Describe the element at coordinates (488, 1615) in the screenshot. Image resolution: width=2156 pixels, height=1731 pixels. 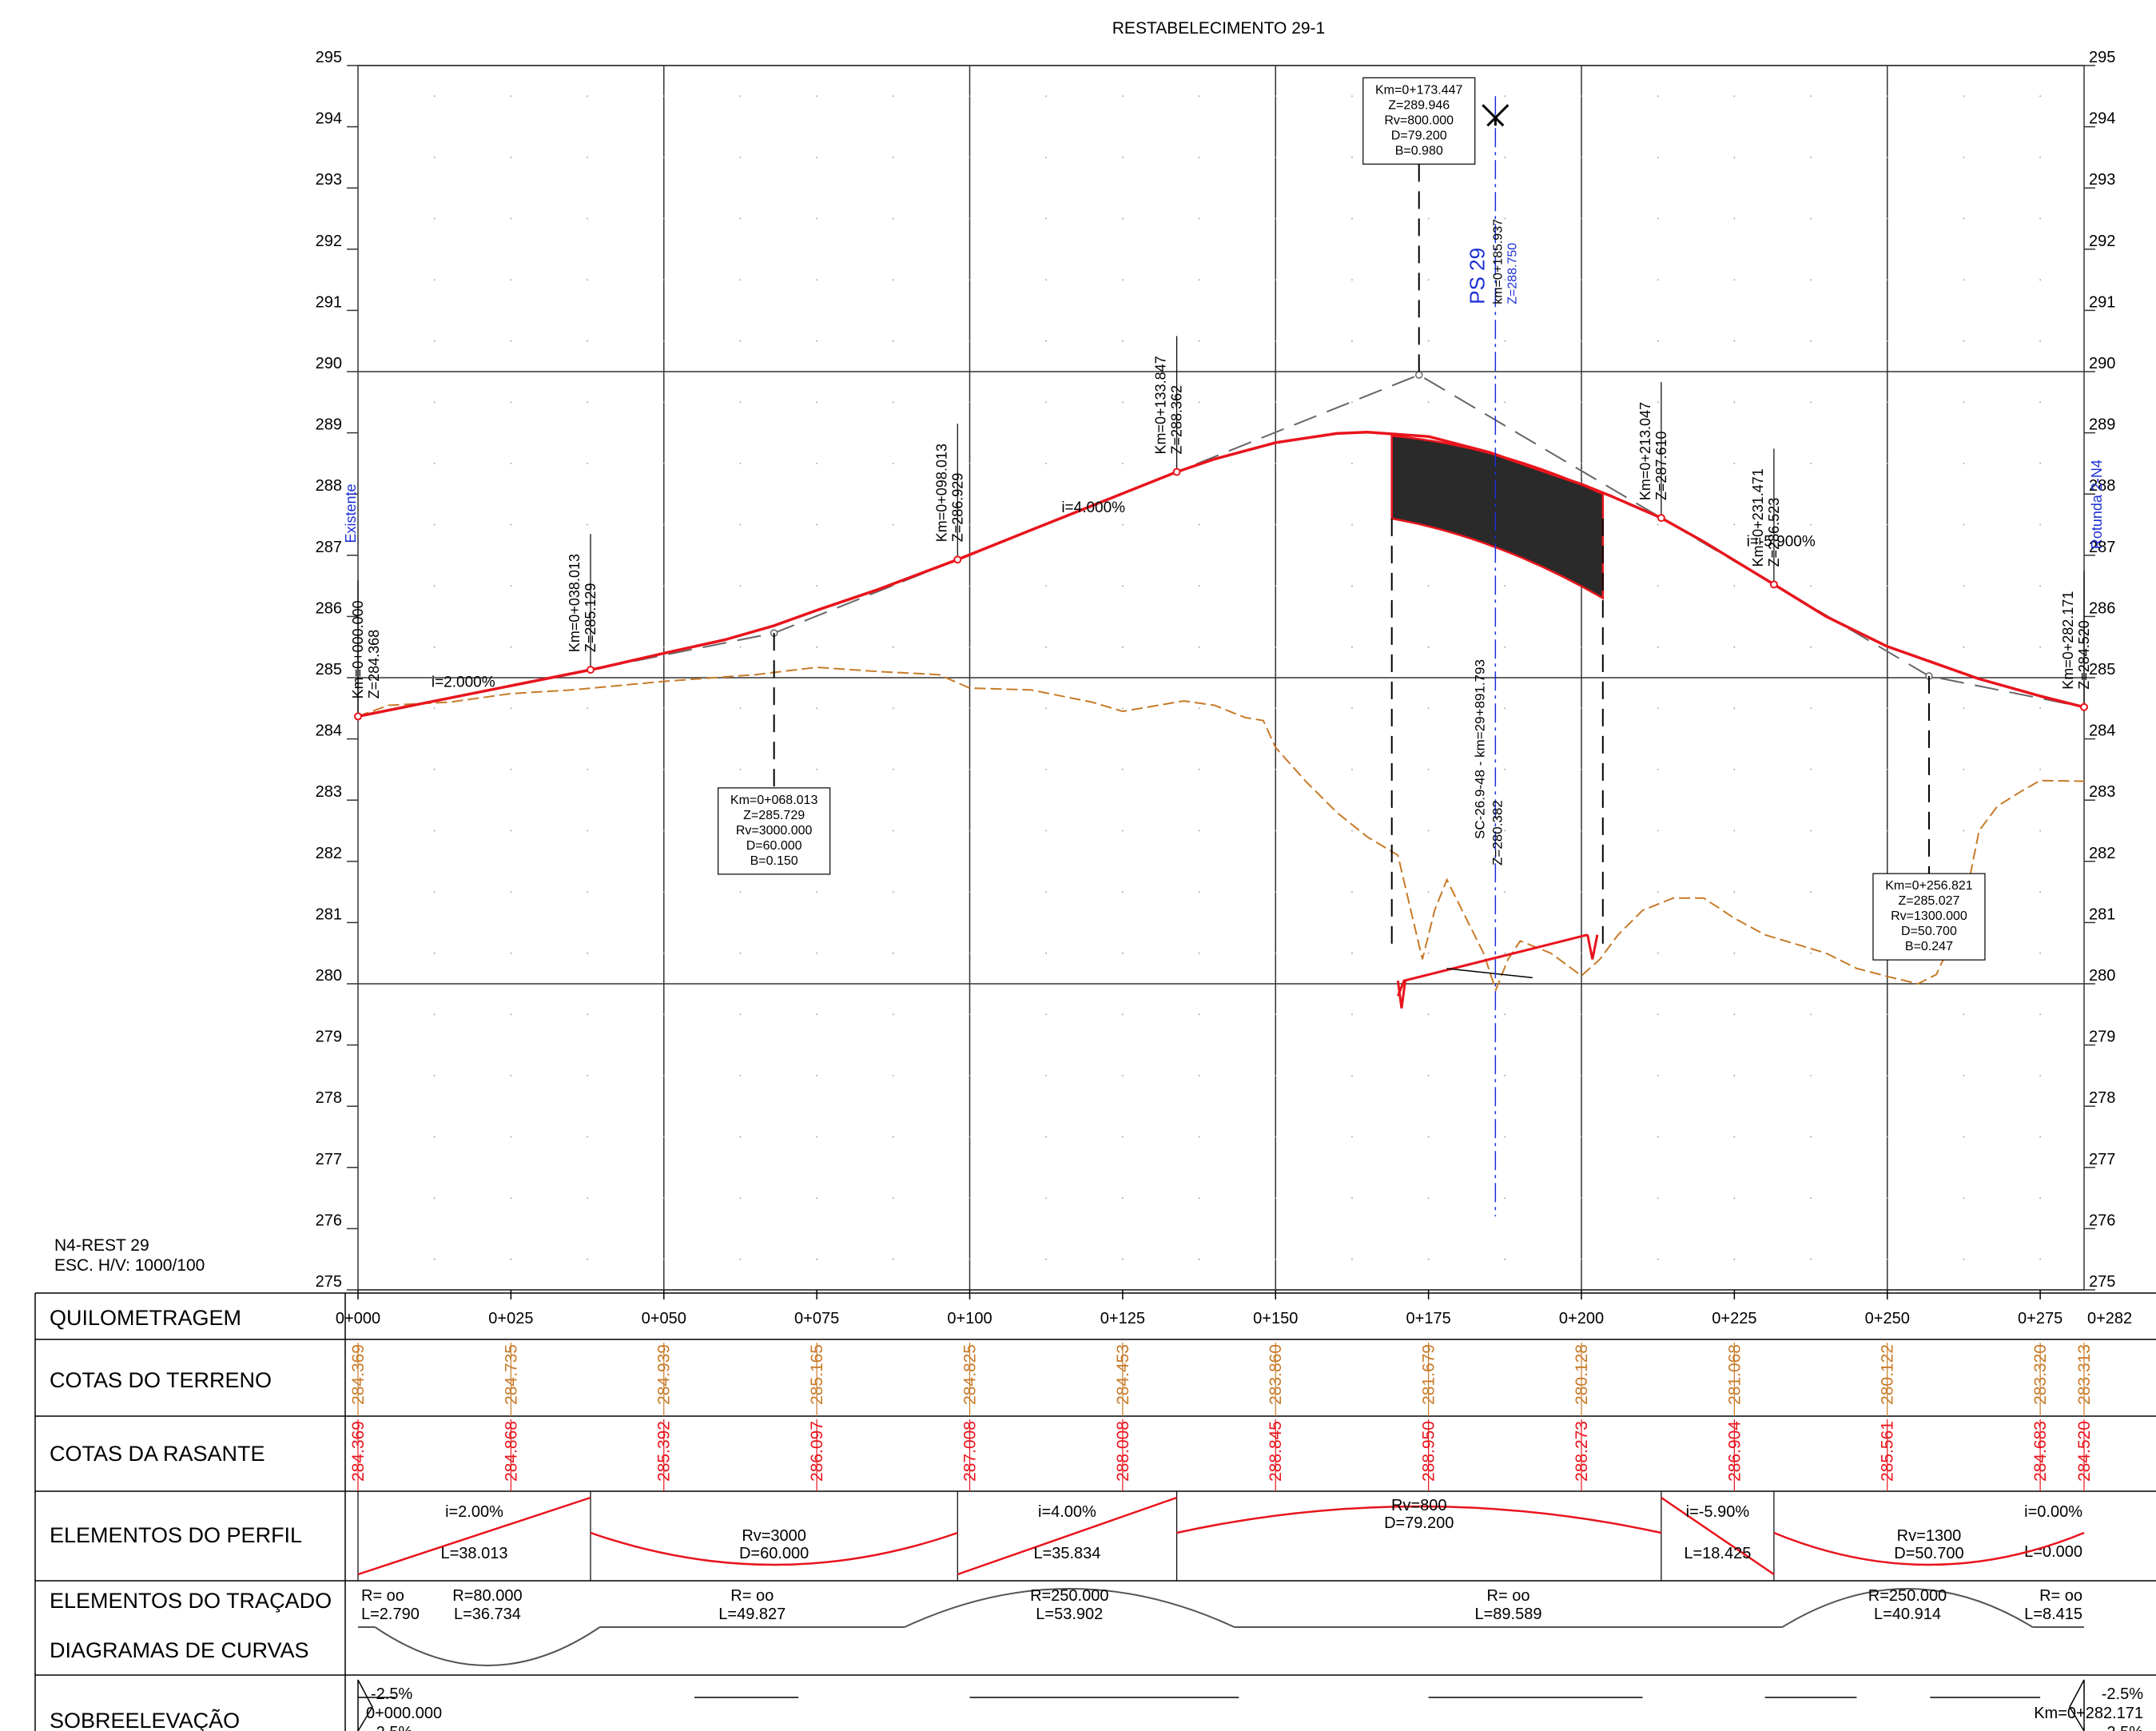
I see `tracado-l: L=36.734` at that location.